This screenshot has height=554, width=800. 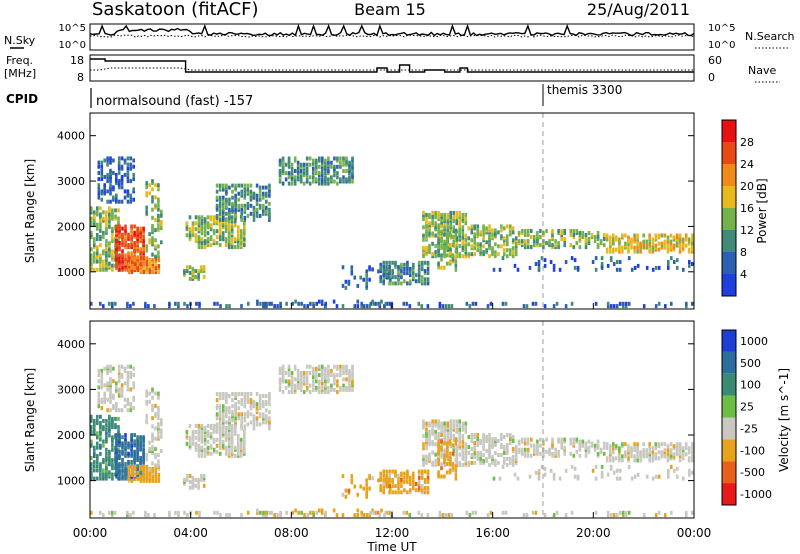 What do you see at coordinates (19, 60) in the screenshot?
I see `freq-left-label-1: Freq.` at bounding box center [19, 60].